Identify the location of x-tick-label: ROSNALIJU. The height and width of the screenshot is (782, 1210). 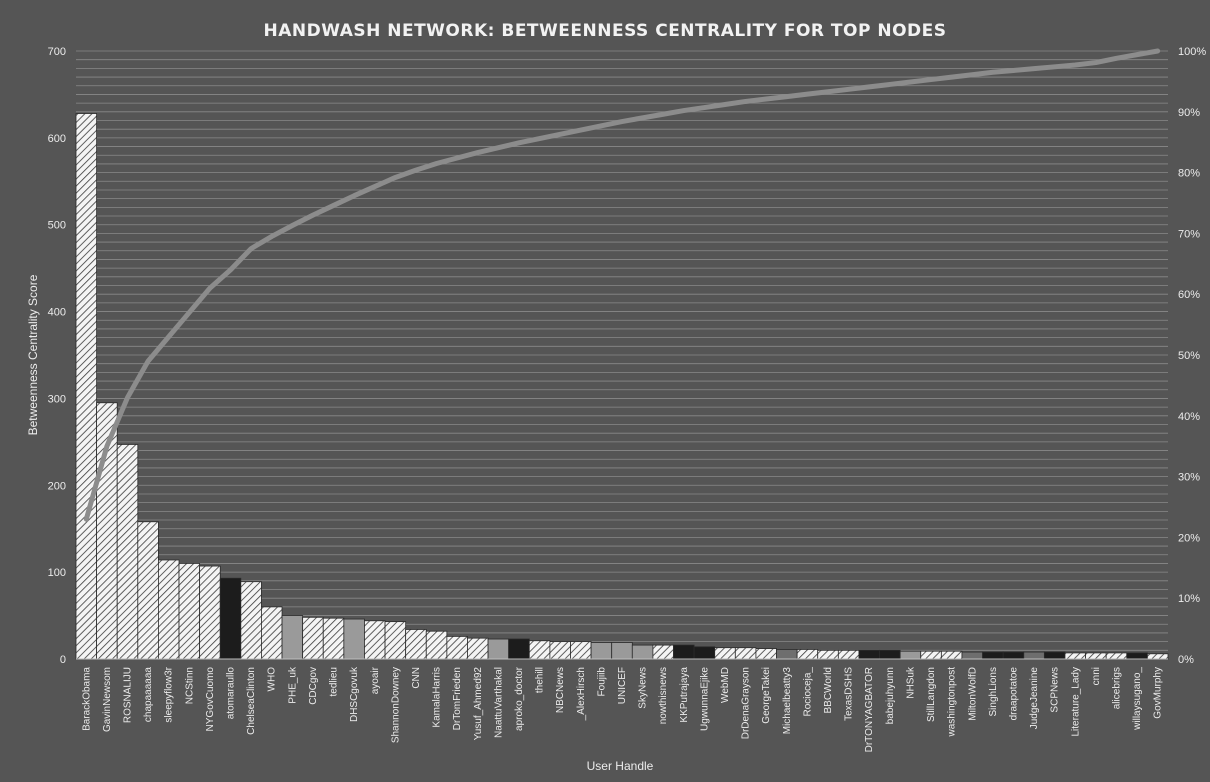
(128, 695).